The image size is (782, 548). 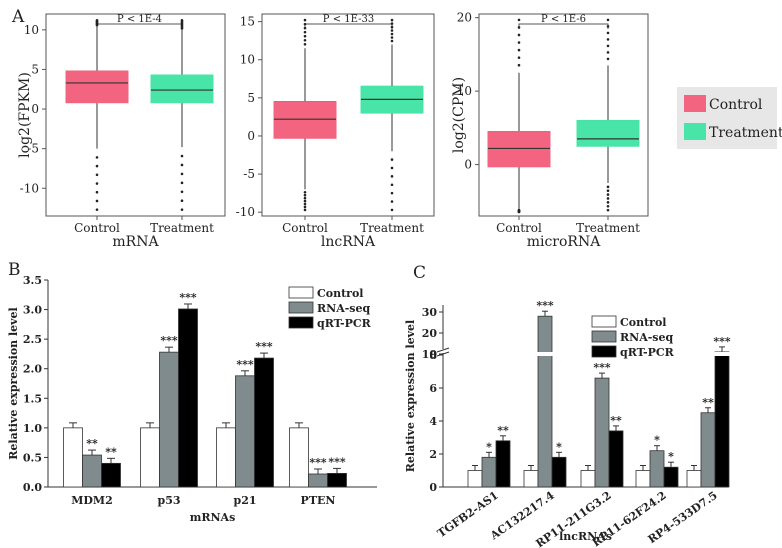 I want to click on bar-qrt-pcr-mdm2, so click(x=111, y=475).